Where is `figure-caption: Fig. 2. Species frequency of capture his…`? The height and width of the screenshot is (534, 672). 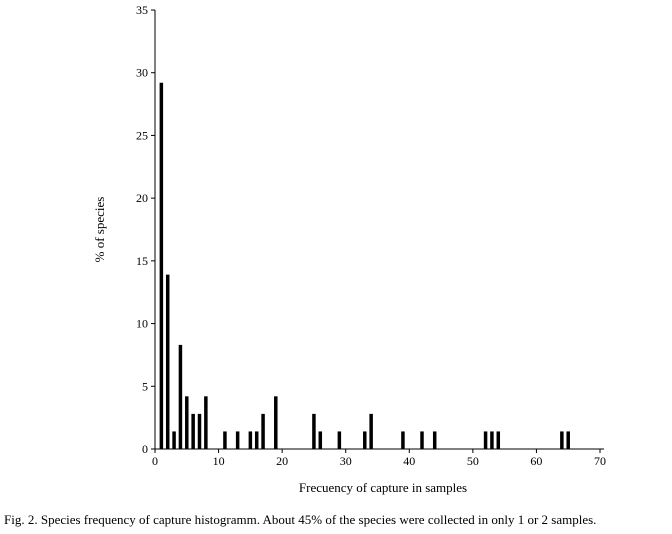
figure-caption: Fig. 2. Species frequency of capture his… is located at coordinates (300, 519).